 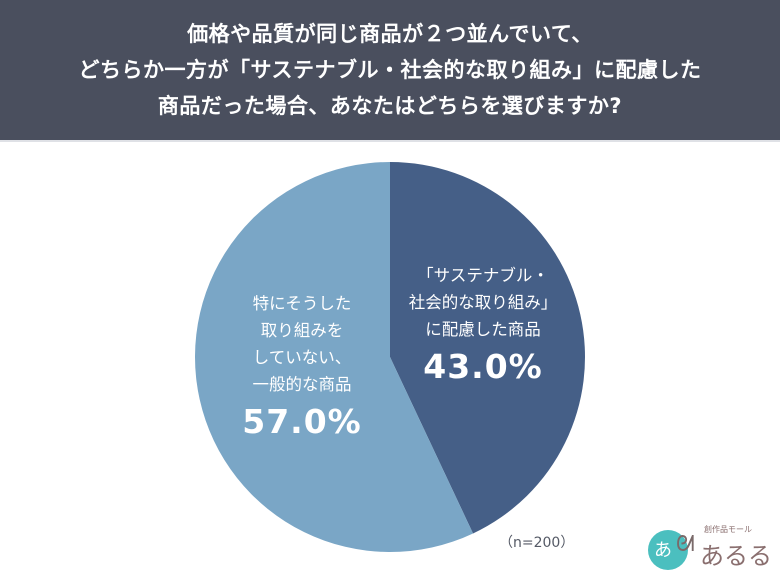 What do you see at coordinates (302, 384) in the screenshot?
I see `slice-label-line: 一般的な商品` at bounding box center [302, 384].